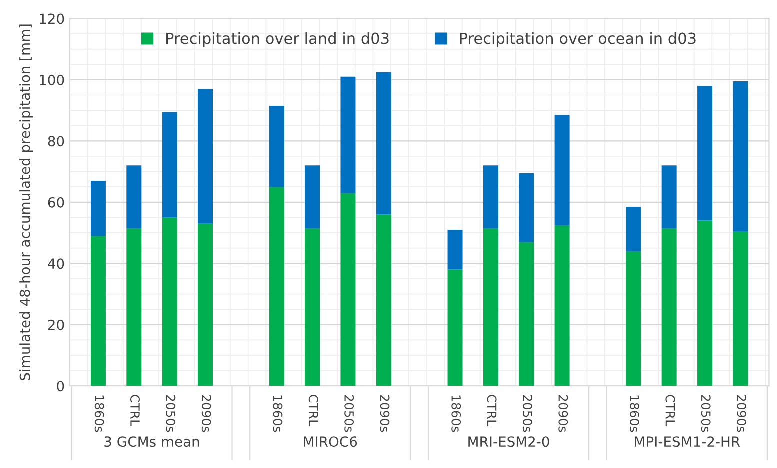 The image size is (777, 468). Describe the element at coordinates (152, 442) in the screenshot. I see `text: 3 GCMs mean` at that location.